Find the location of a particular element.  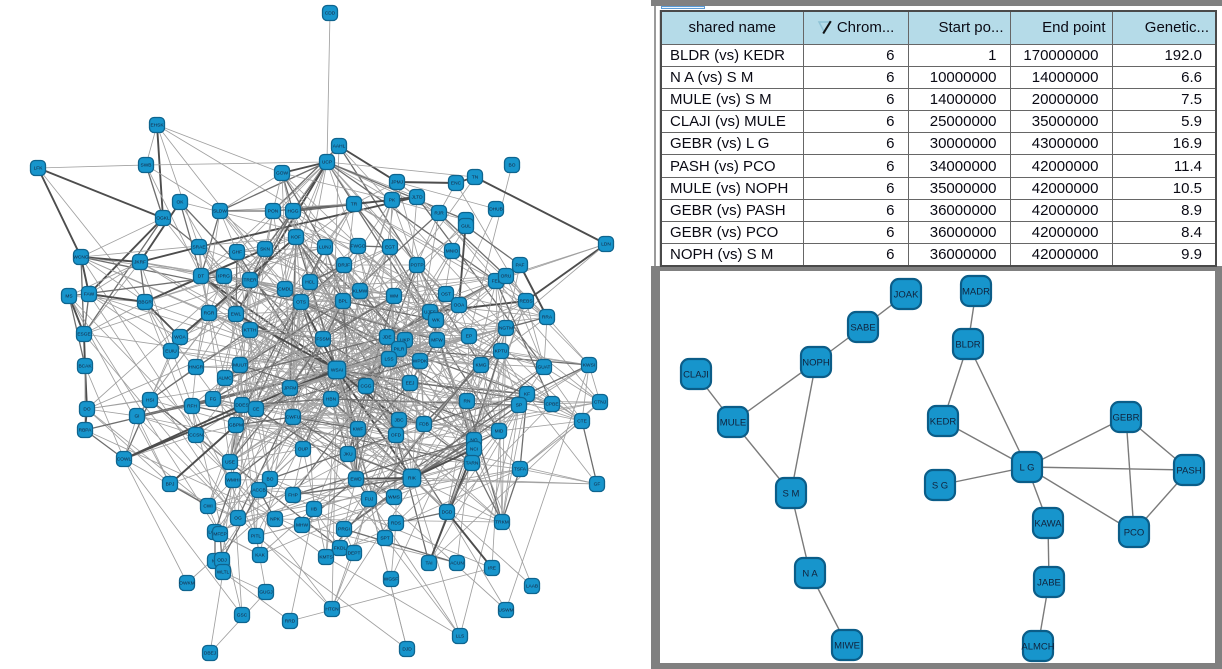

svg-text: DBEJ is located at coordinates (210, 654).